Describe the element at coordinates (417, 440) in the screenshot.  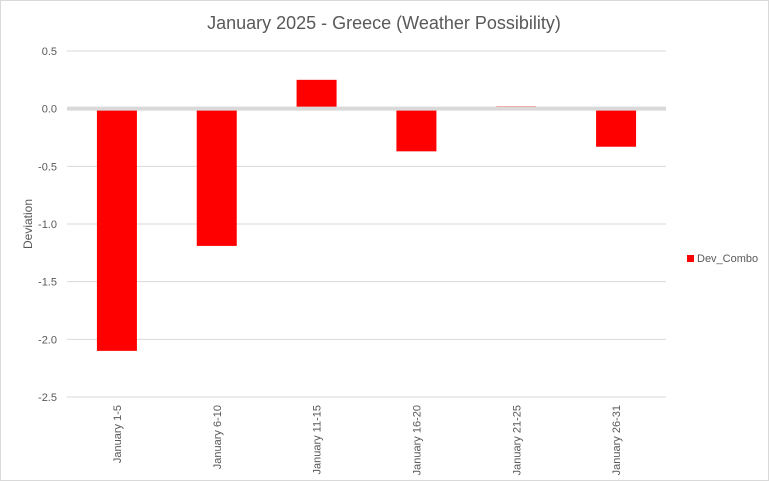
I see `x-tick-label: January 16-20` at that location.